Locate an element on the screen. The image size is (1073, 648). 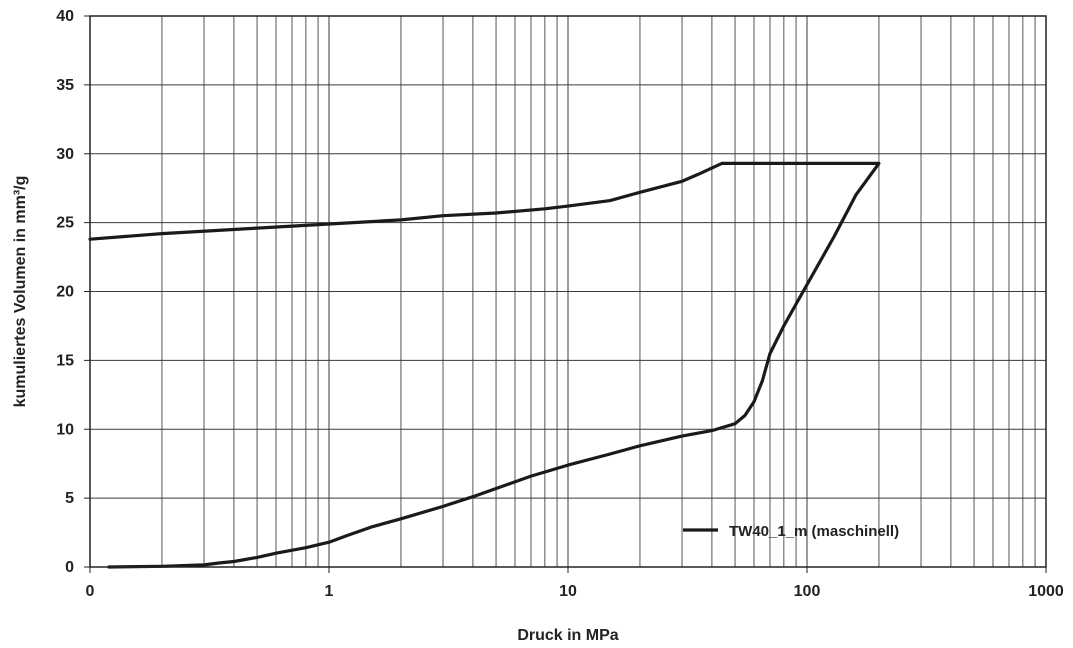
x-tick-label: 10 is located at coordinates (568, 591).